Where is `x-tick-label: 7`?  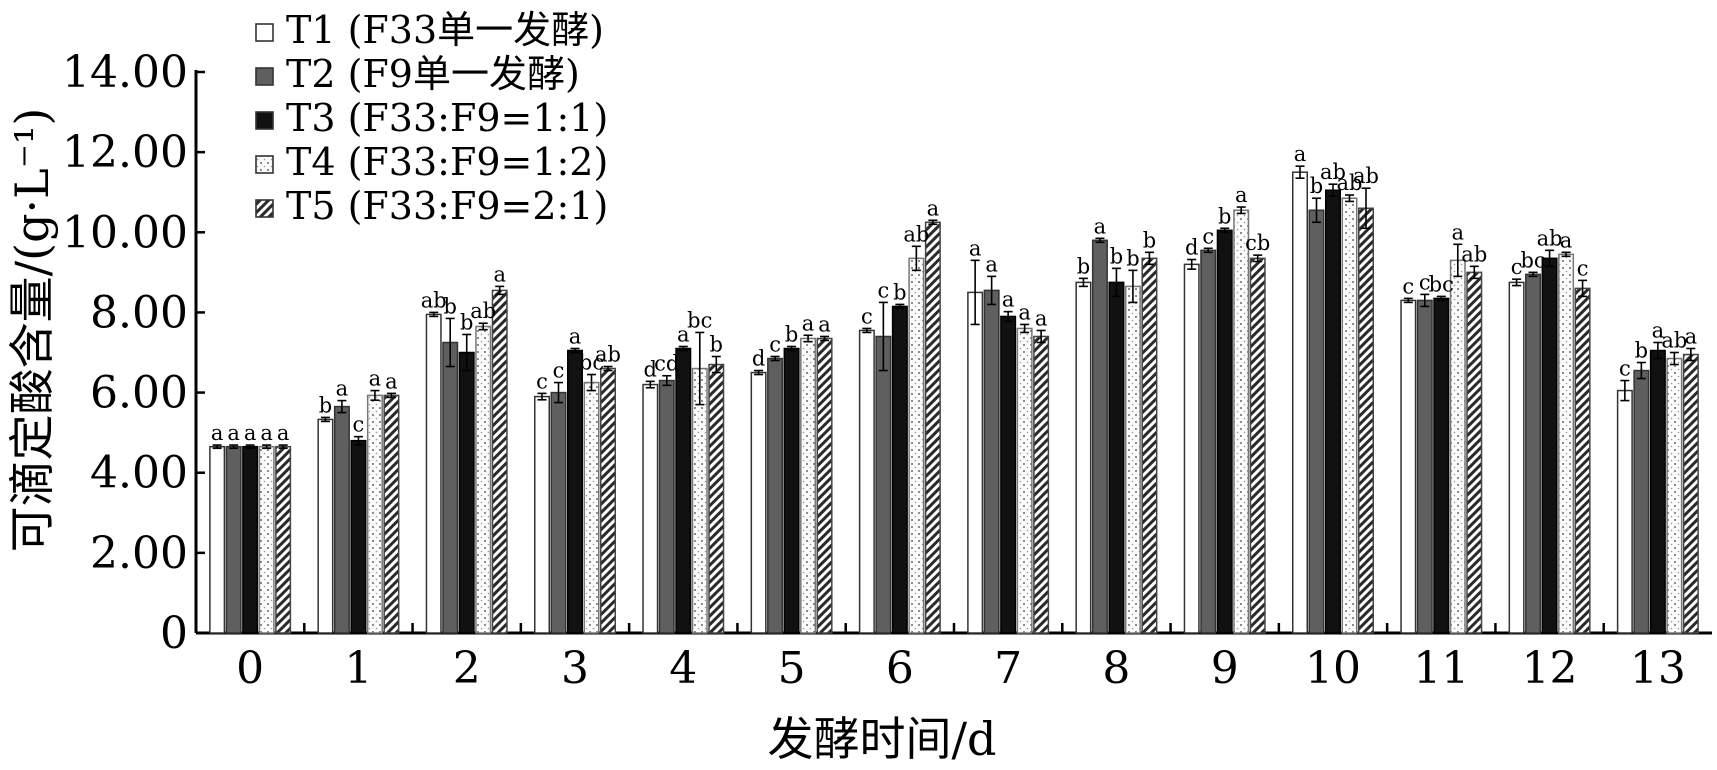 x-tick-label: 7 is located at coordinates (1008, 668).